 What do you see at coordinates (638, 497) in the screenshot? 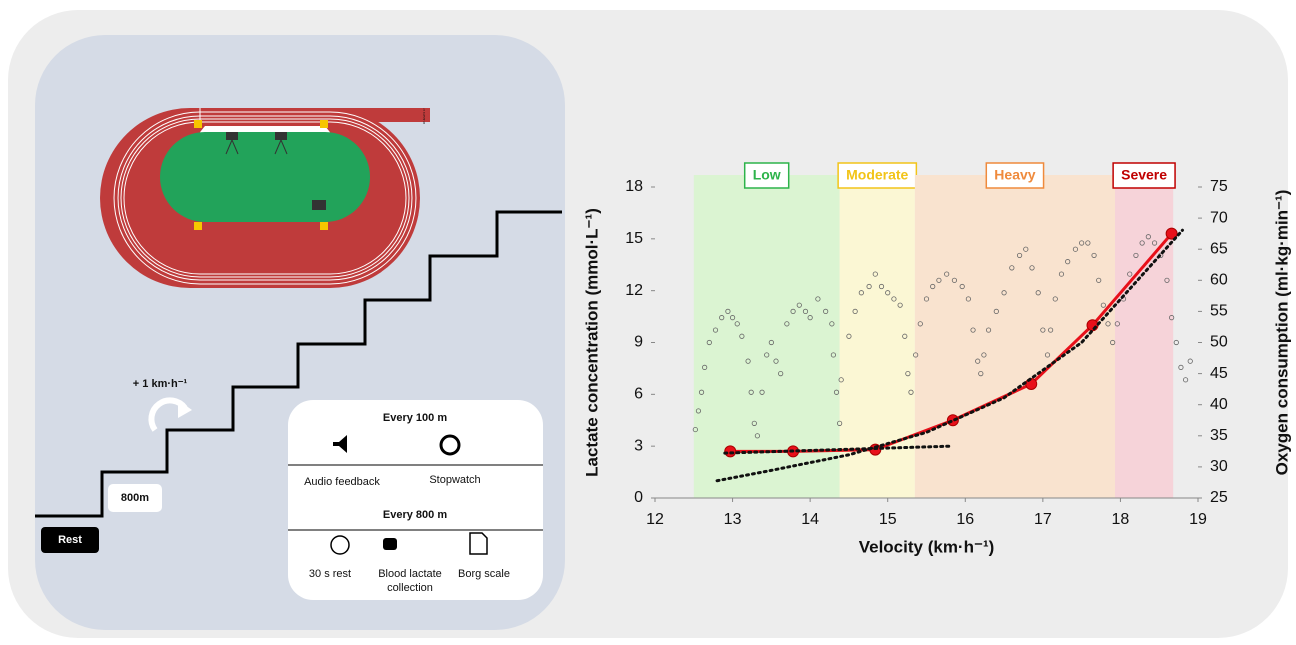
I see `y-tick-label: 0` at bounding box center [638, 497].